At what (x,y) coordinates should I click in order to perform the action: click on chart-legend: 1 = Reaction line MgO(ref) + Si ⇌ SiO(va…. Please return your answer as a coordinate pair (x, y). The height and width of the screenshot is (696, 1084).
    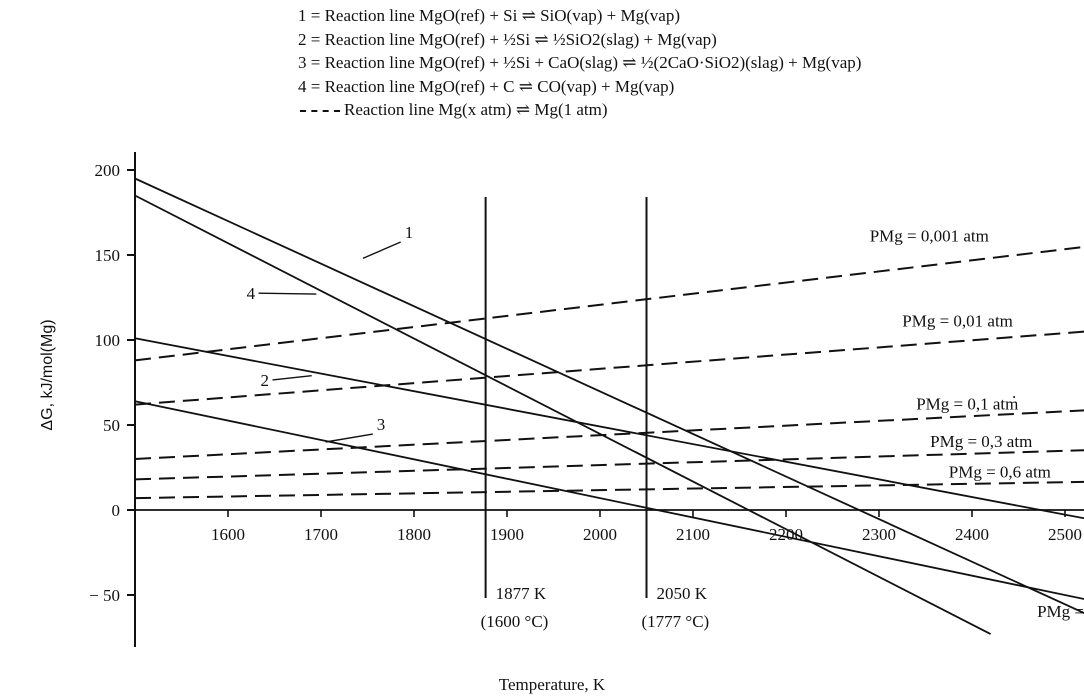
    Looking at the image, I should click on (579, 63).